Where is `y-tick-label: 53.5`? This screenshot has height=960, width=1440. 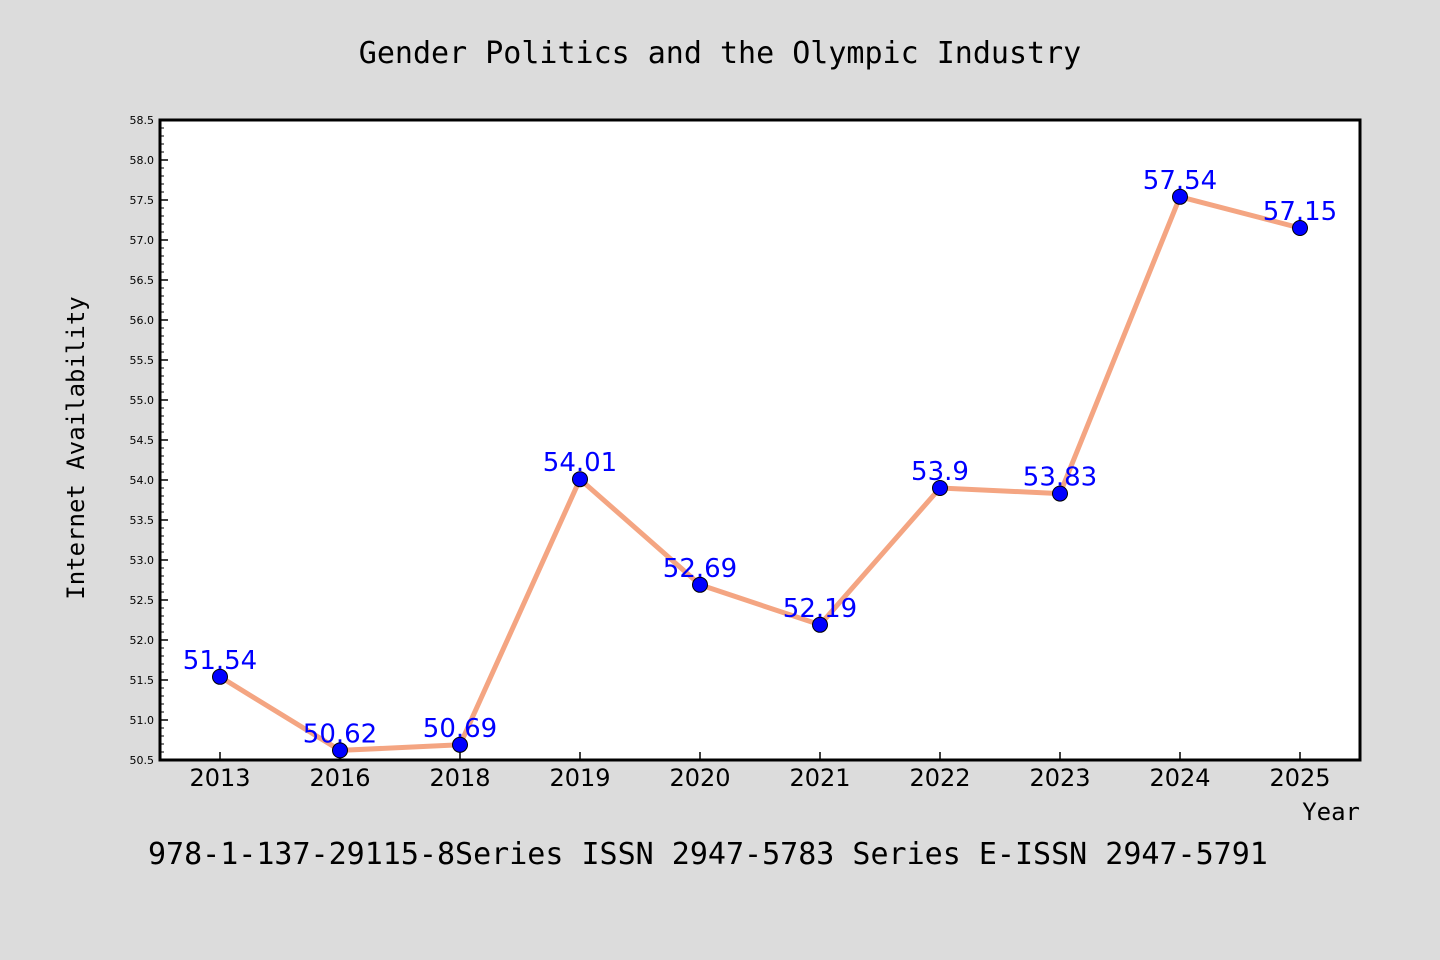 y-tick-label: 53.5 is located at coordinates (142, 520).